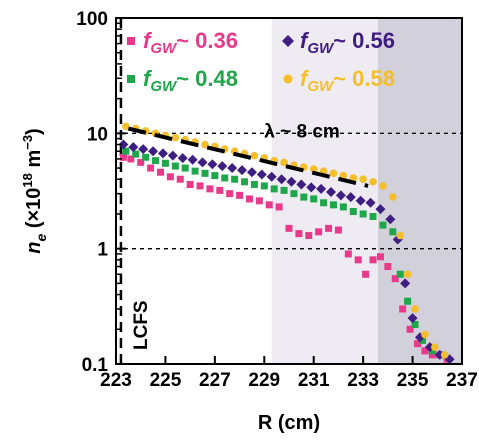 The image size is (479, 440). What do you see at coordinates (34, 211) in the screenshot?
I see `y-label-rest: (×10` at bounding box center [34, 211].